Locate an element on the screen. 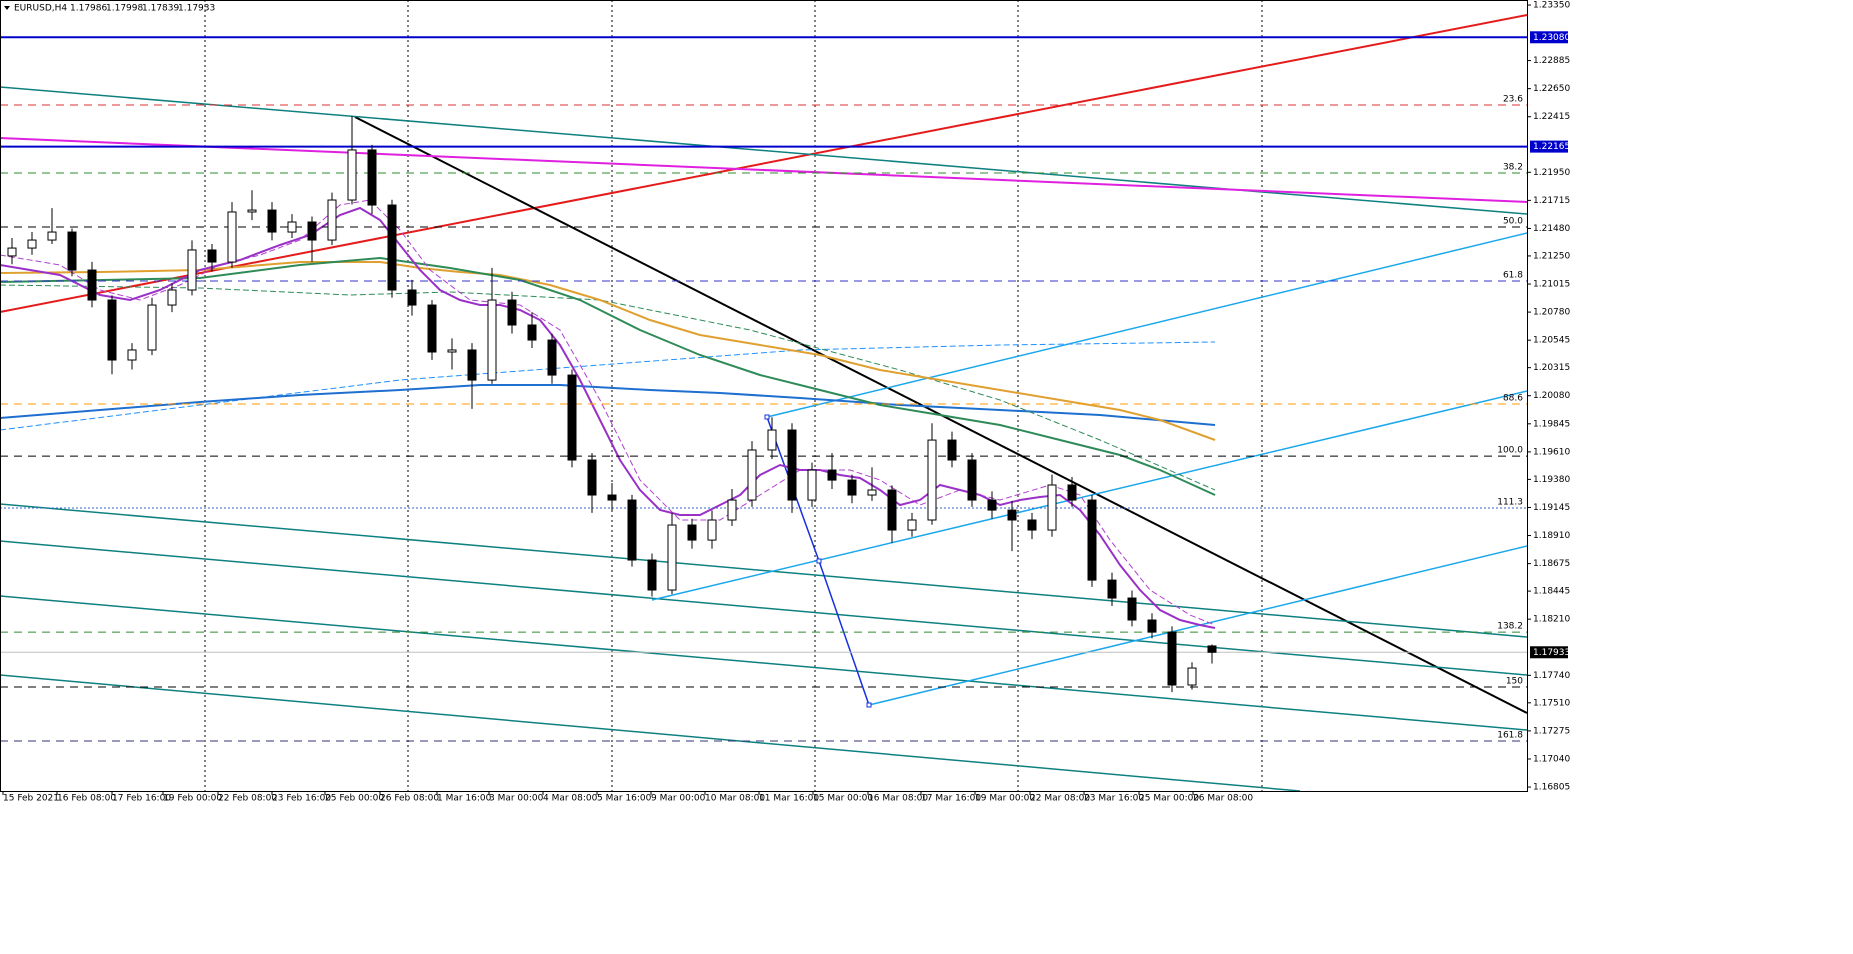 This screenshot has width=1853, height=954. ma-green-dashed is located at coordinates (608, 387).